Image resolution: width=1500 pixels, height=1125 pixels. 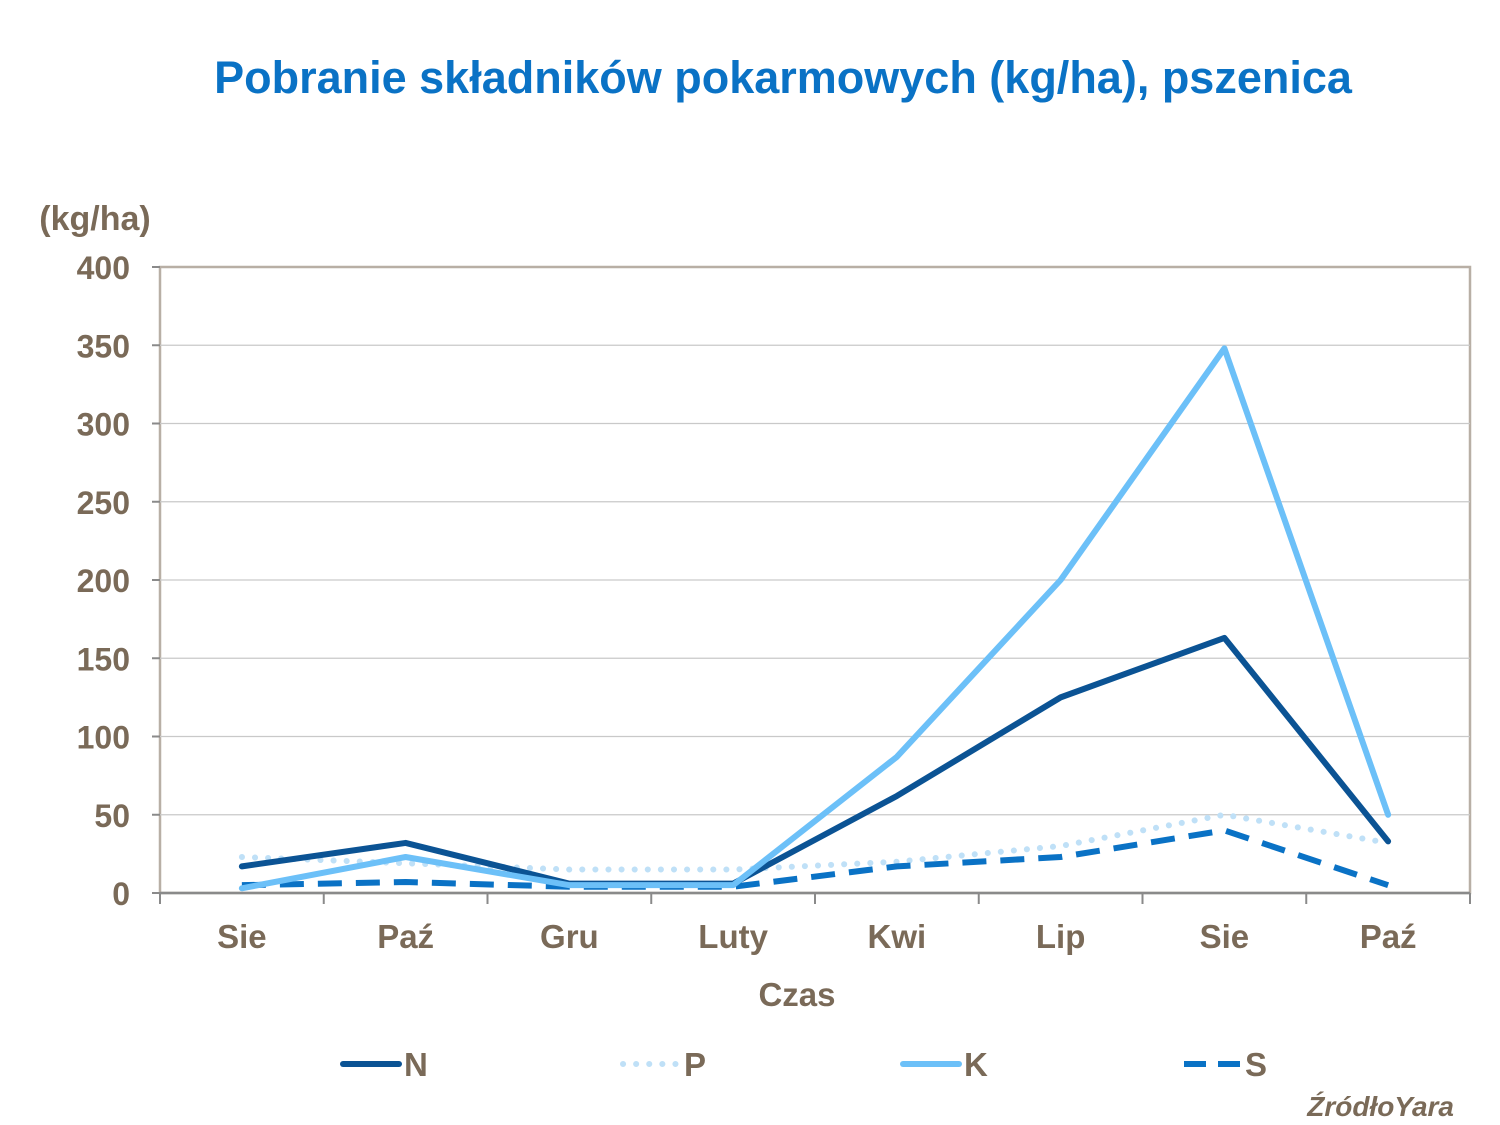 I want to click on x-tick-label-3: Luty, so click(x=733, y=936).